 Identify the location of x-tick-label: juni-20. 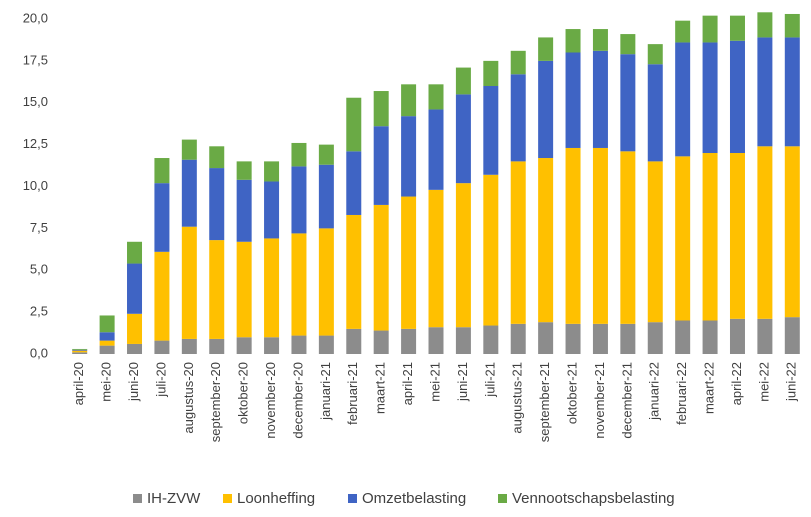
(133, 382).